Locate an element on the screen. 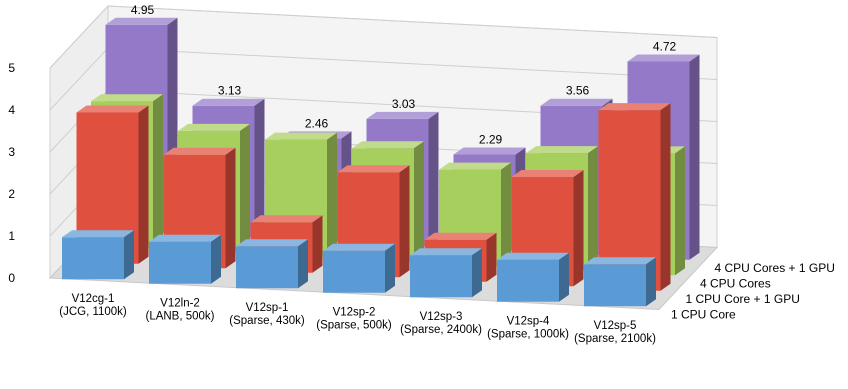  y-tick-label: 2 is located at coordinates (11, 194).